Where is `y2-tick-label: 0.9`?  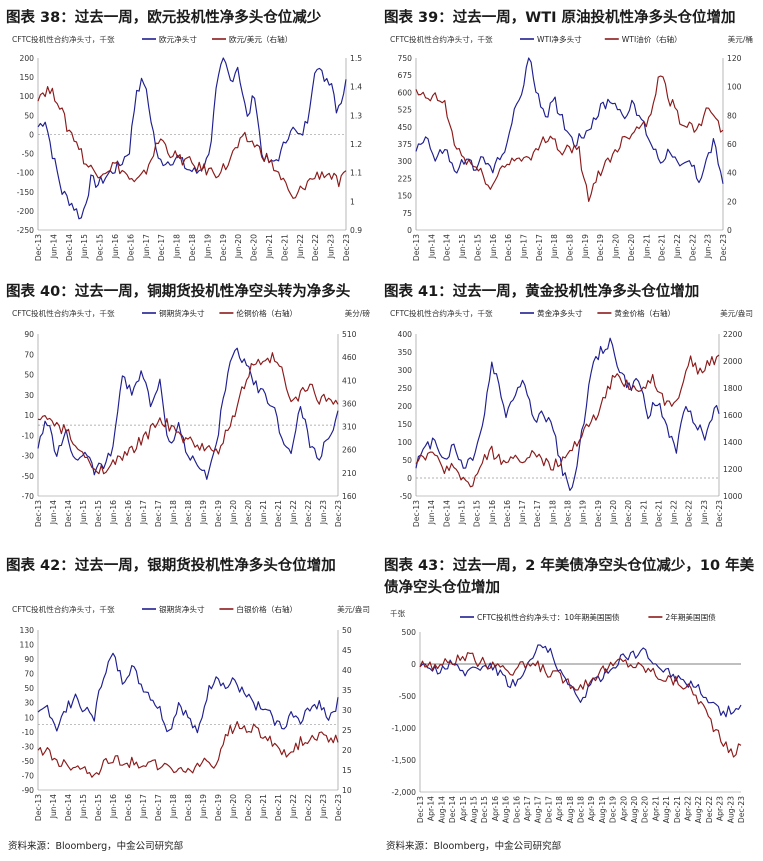
y2-tick-label: 0.9 is located at coordinates (356, 230).